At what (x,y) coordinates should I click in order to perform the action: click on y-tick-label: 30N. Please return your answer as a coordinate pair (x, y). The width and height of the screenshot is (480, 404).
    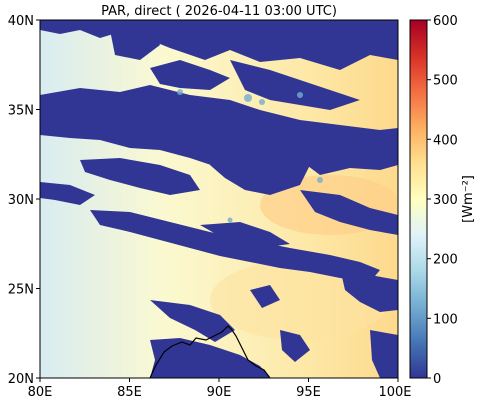
    Looking at the image, I should click on (21, 200).